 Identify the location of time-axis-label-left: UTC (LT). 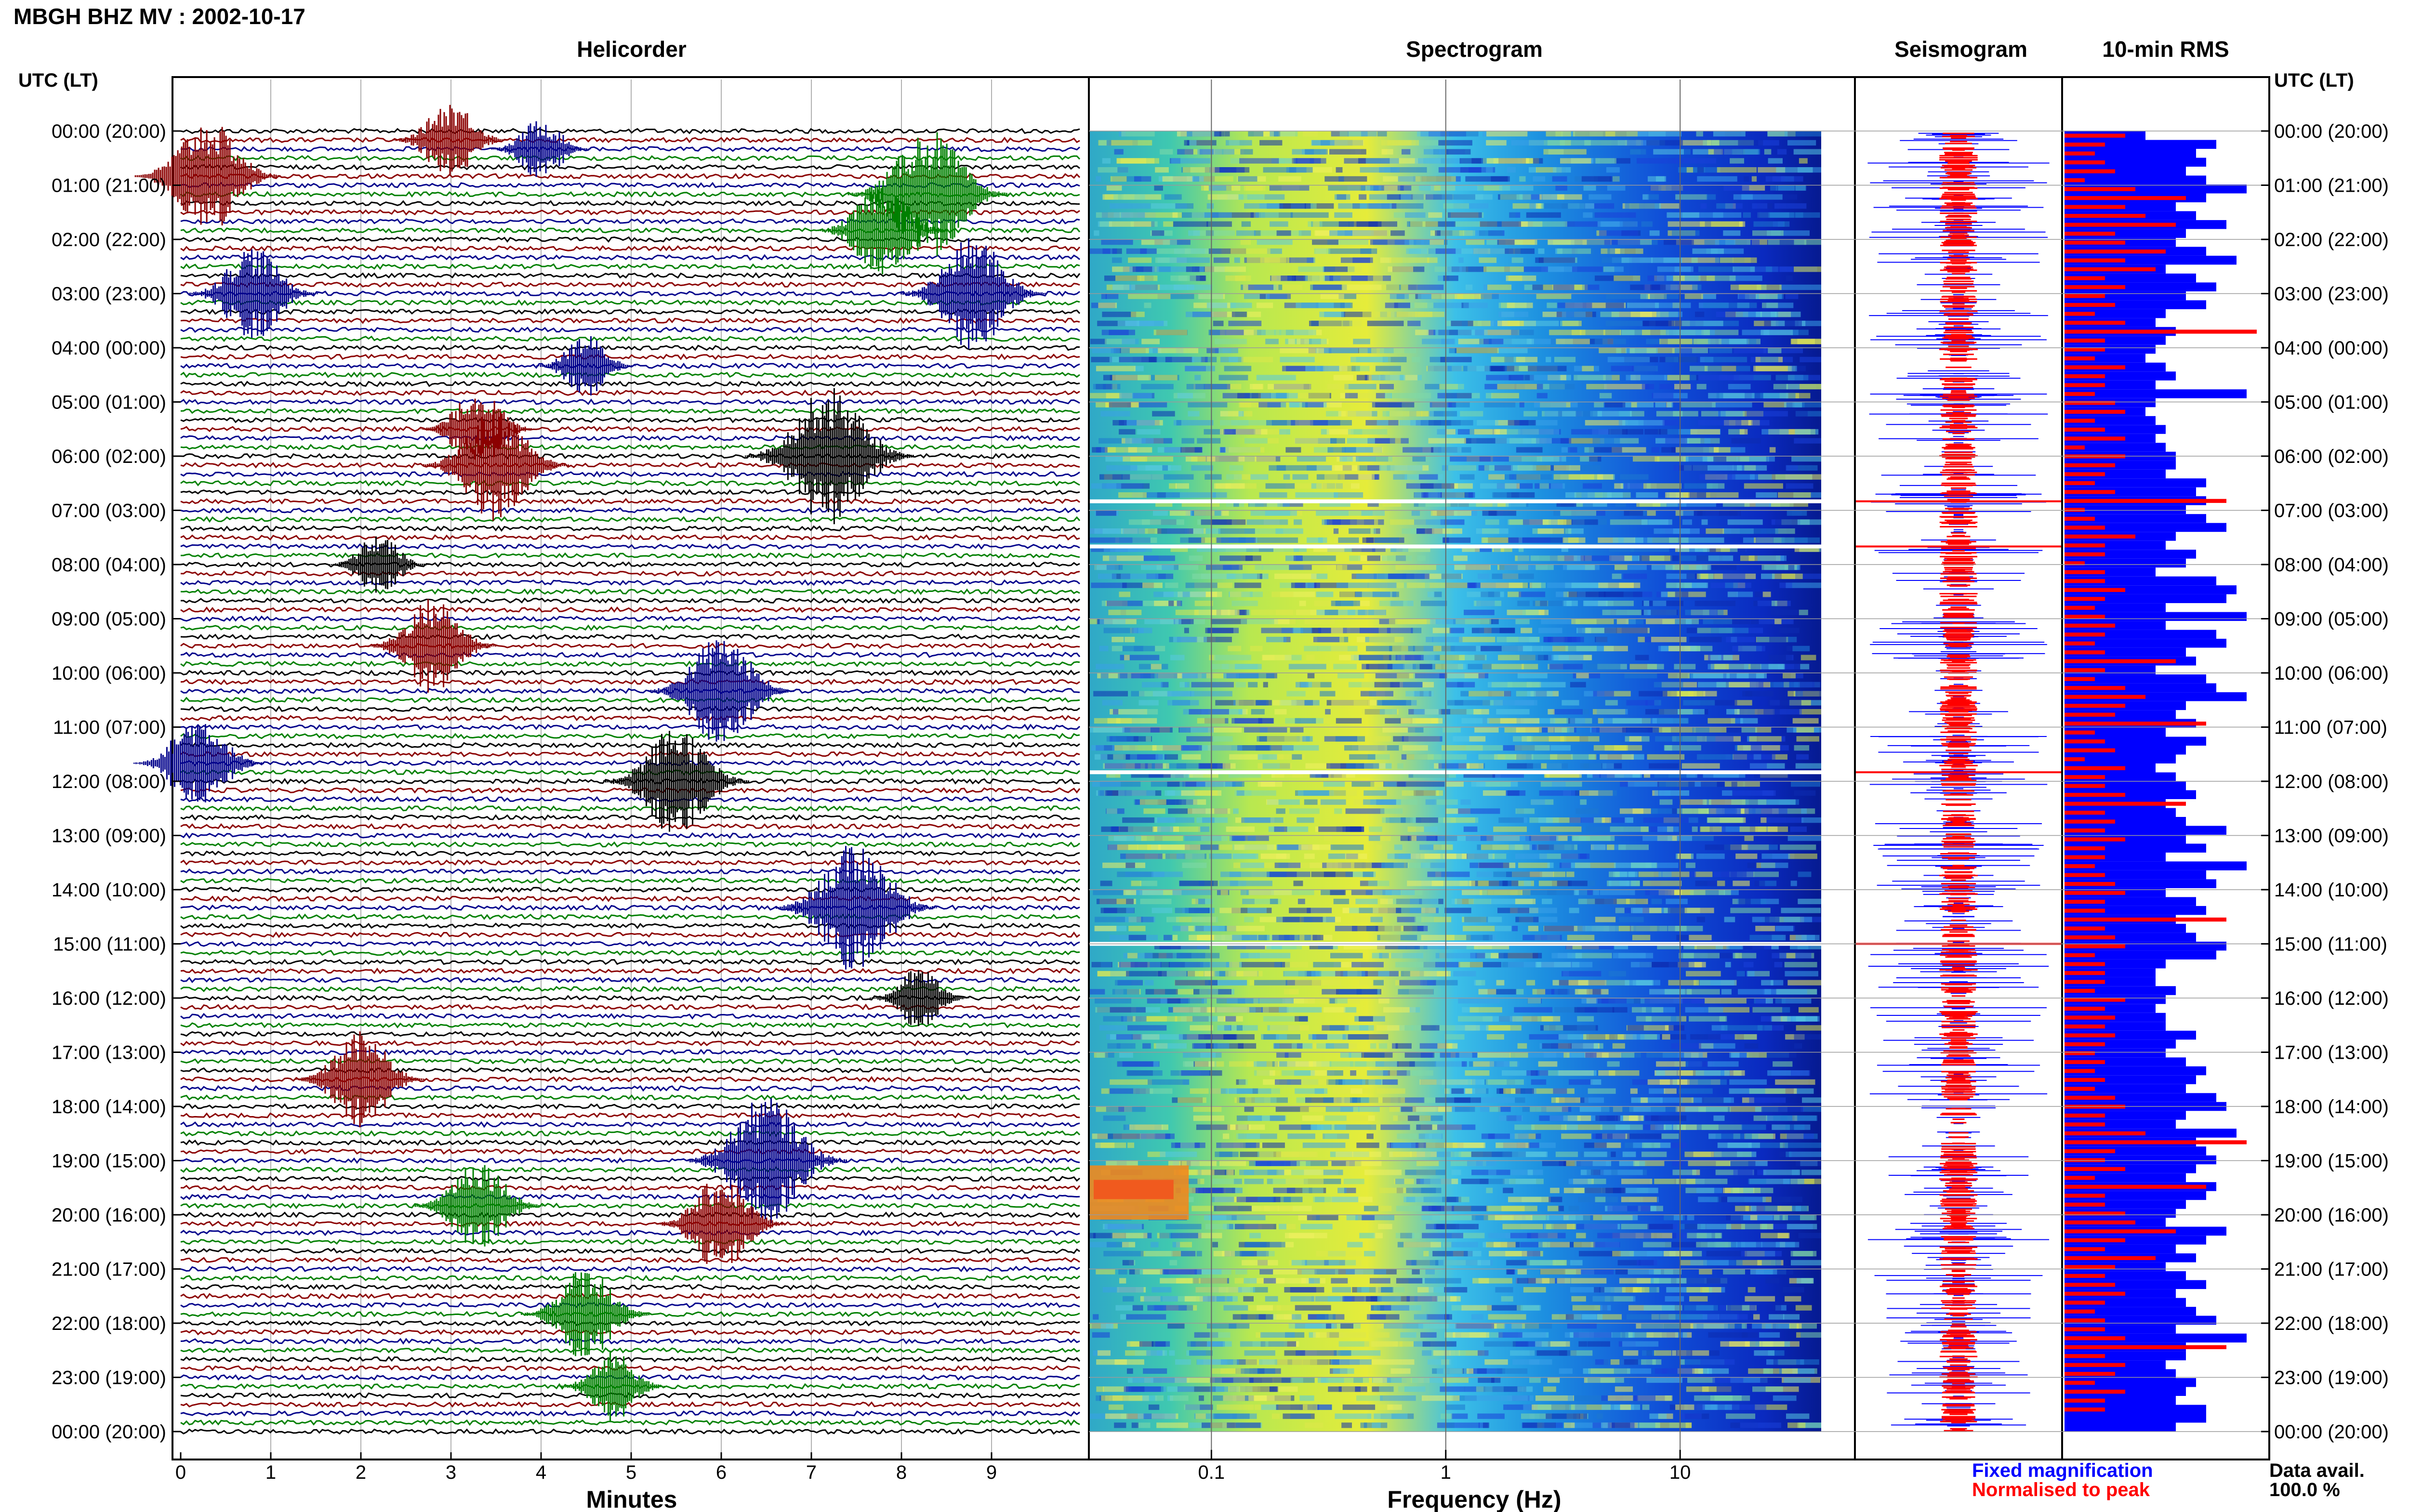
(58, 80).